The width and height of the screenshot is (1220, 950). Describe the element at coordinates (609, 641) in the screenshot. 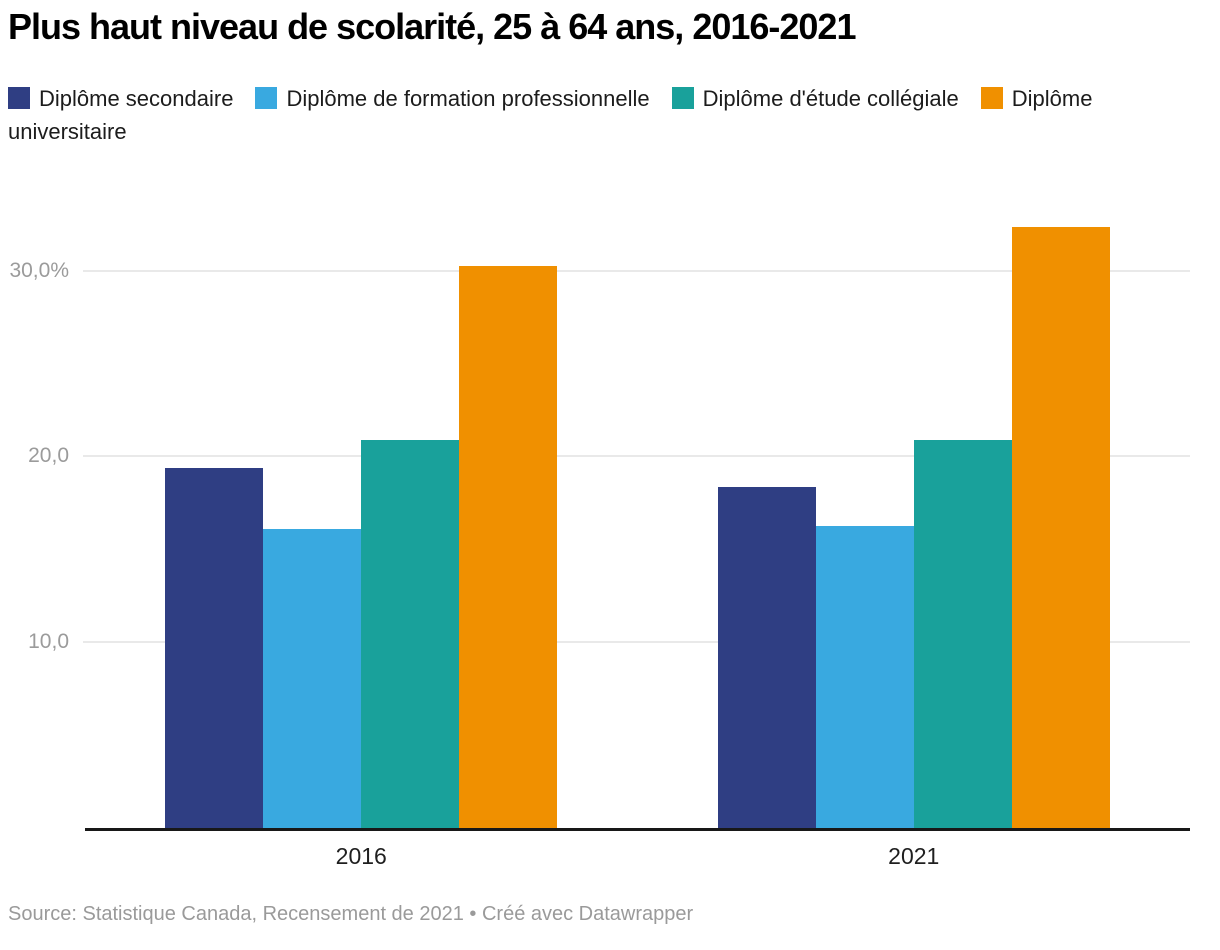

I see `gridline: 10,0` at that location.